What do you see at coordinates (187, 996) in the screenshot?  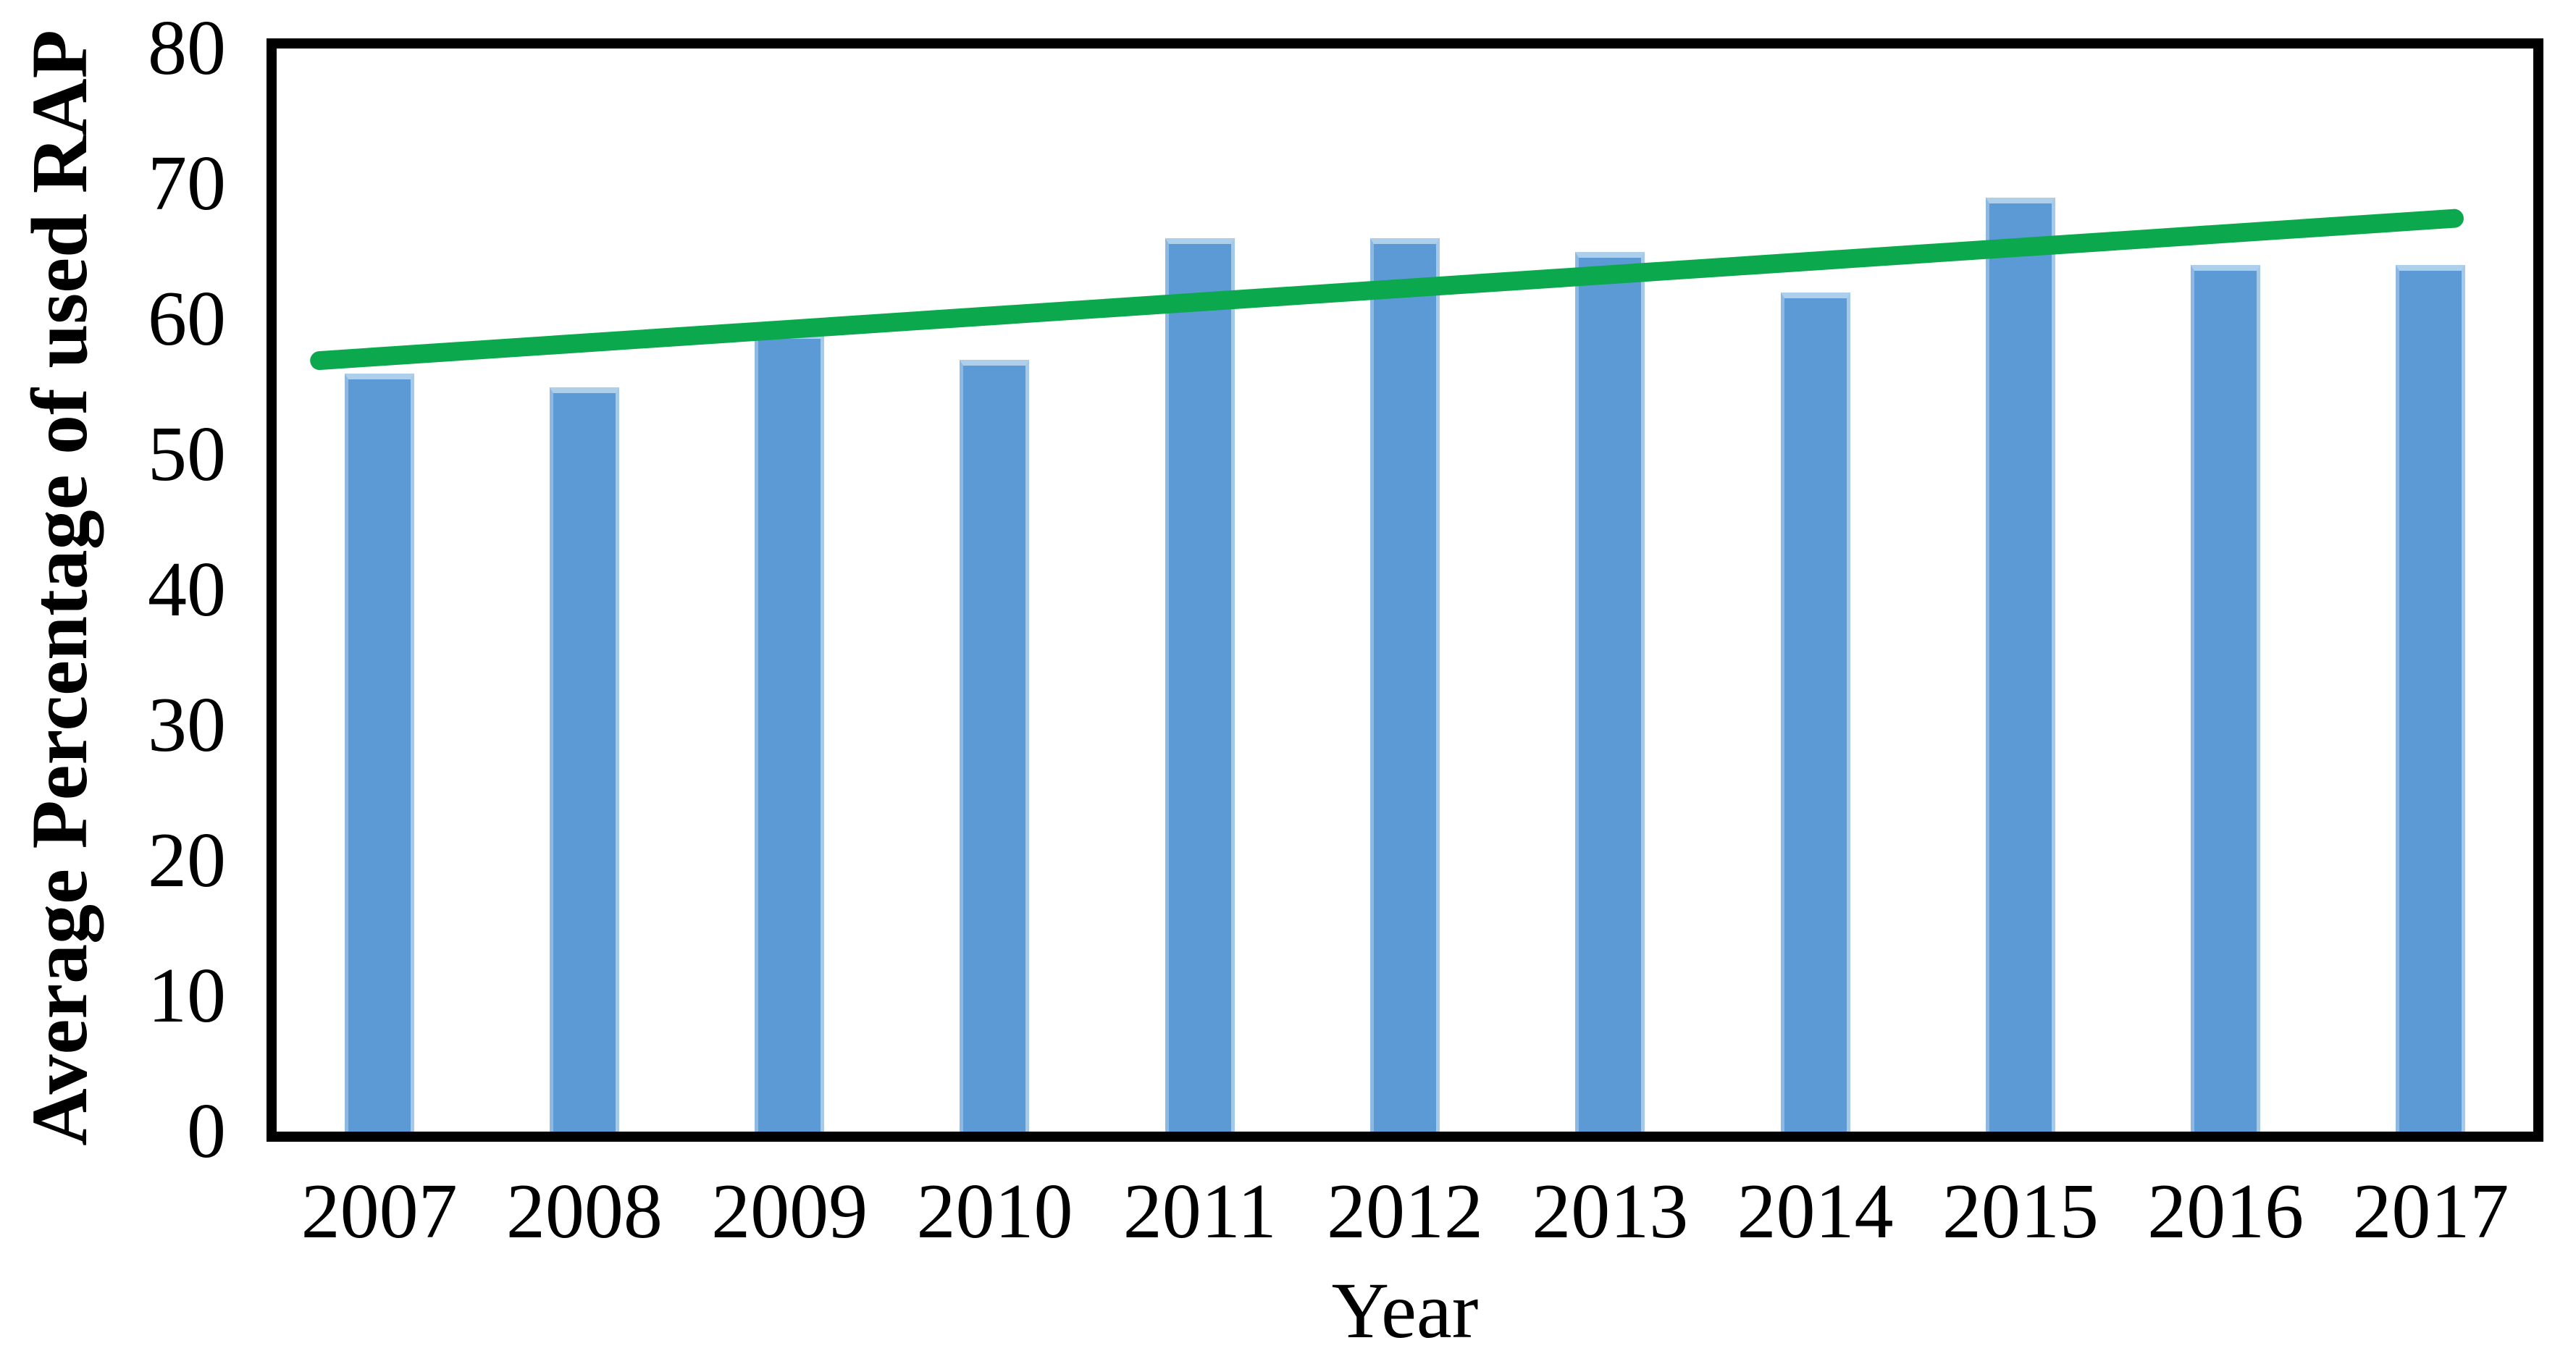 I see `y-tick-label-10: 10` at bounding box center [187, 996].